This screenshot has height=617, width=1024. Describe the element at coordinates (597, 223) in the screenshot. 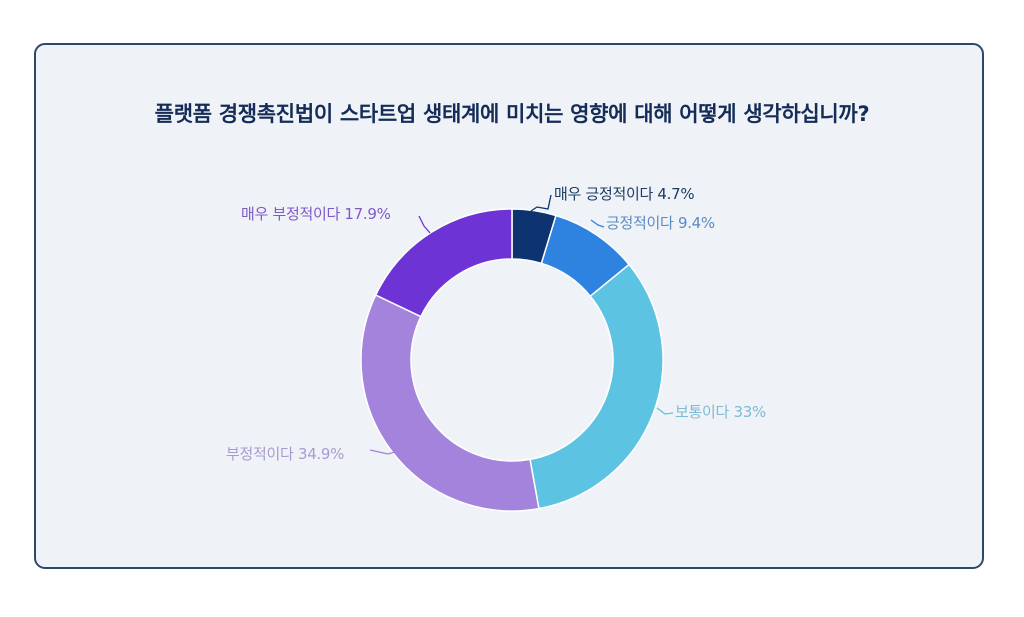

I see `leader-positive` at that location.